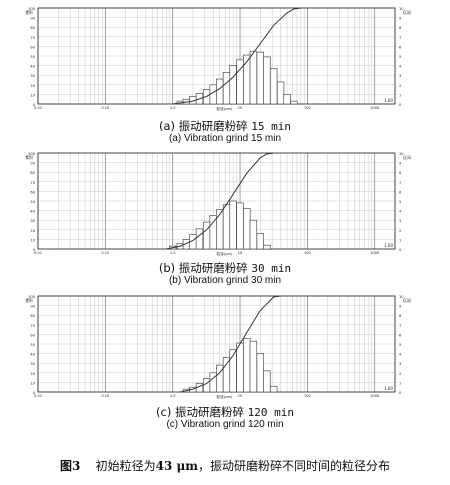 The image size is (450, 485). Describe the element at coordinates (203, 126) in the screenshot. I see `caption-cn-prefix: (a) 振动研磨粉碎` at that location.